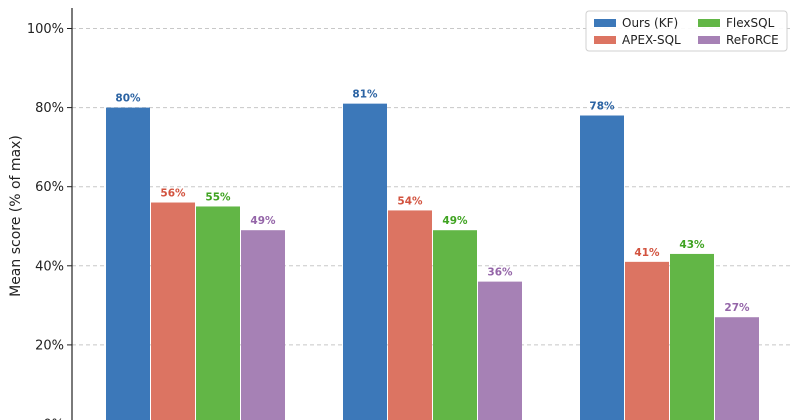 This screenshot has height=420, width=800. What do you see at coordinates (365, 95) in the screenshot?
I see `data-label: 81%` at bounding box center [365, 95].